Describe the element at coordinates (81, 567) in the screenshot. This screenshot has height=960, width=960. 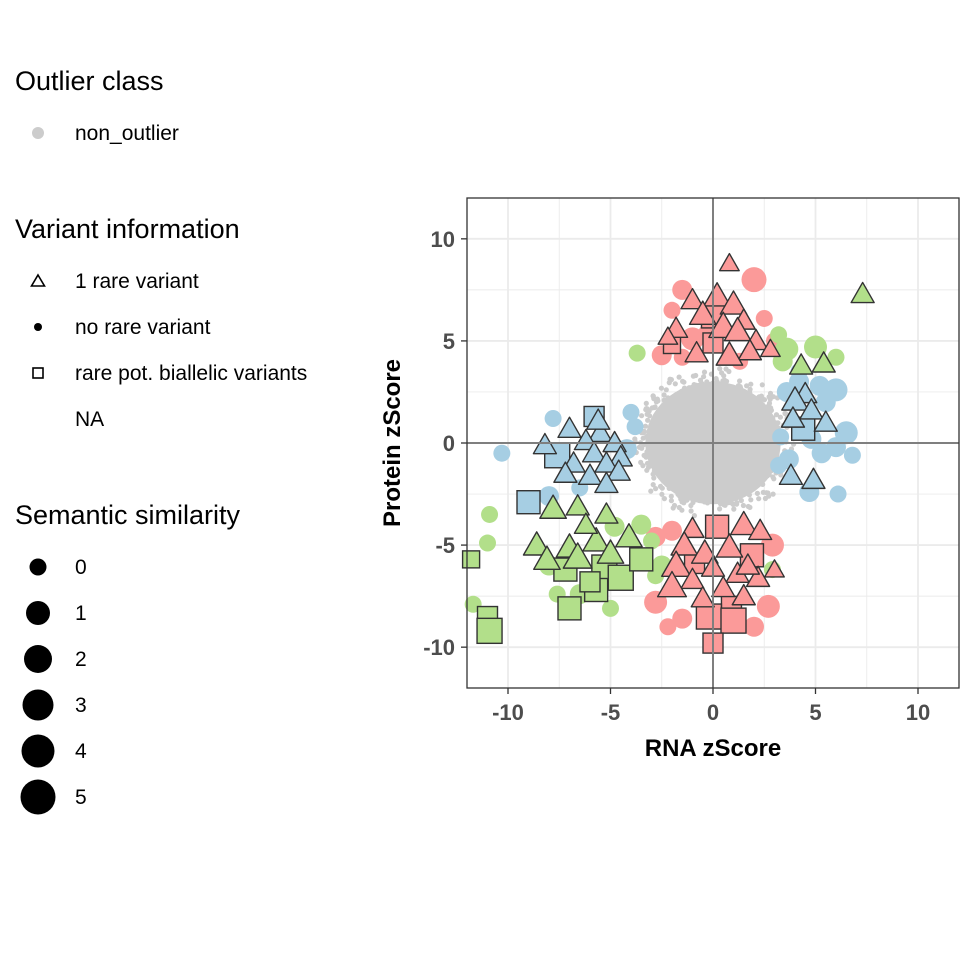
I see `legend-label-size-0: 0` at that location.